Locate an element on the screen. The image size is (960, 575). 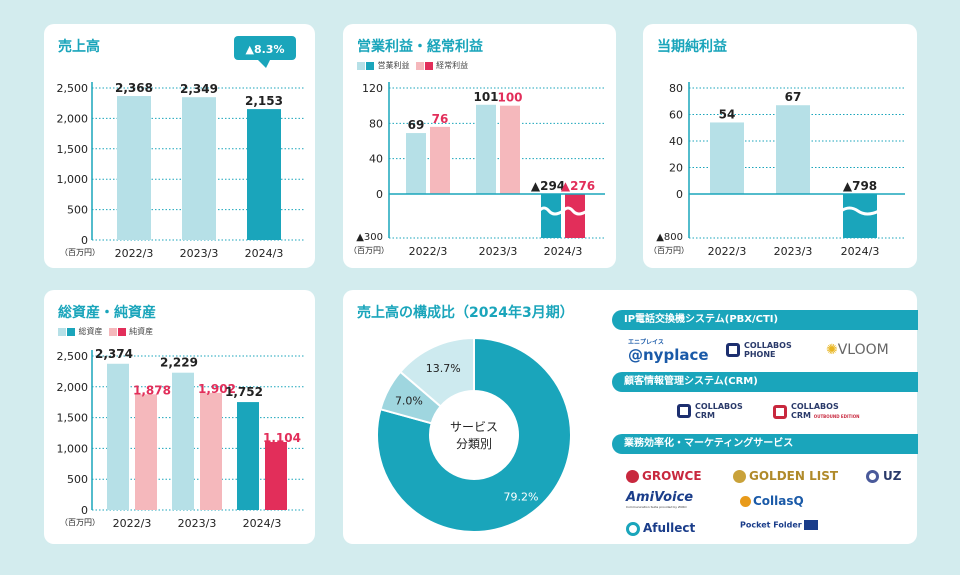
純資産-label: 1,902 is located at coordinates (217, 389).